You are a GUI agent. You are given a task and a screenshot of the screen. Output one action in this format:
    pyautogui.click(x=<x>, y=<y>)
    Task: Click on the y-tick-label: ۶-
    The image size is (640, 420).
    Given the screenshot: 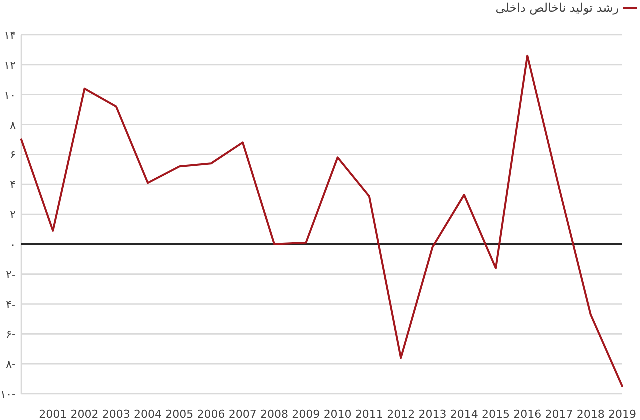 What is the action you would take?
    pyautogui.click(x=11, y=335)
    